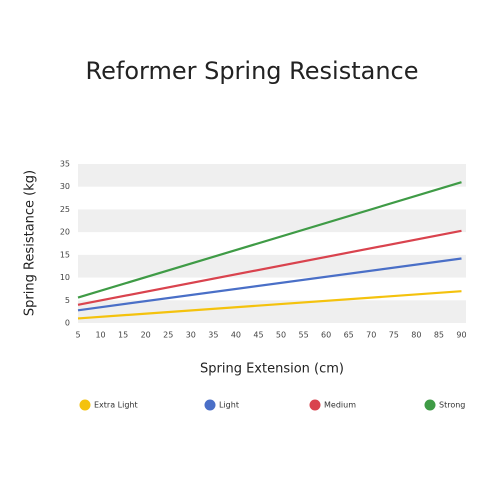  What do you see at coordinates (461, 335) in the screenshot?
I see `x-tick-label: 90` at bounding box center [461, 335].